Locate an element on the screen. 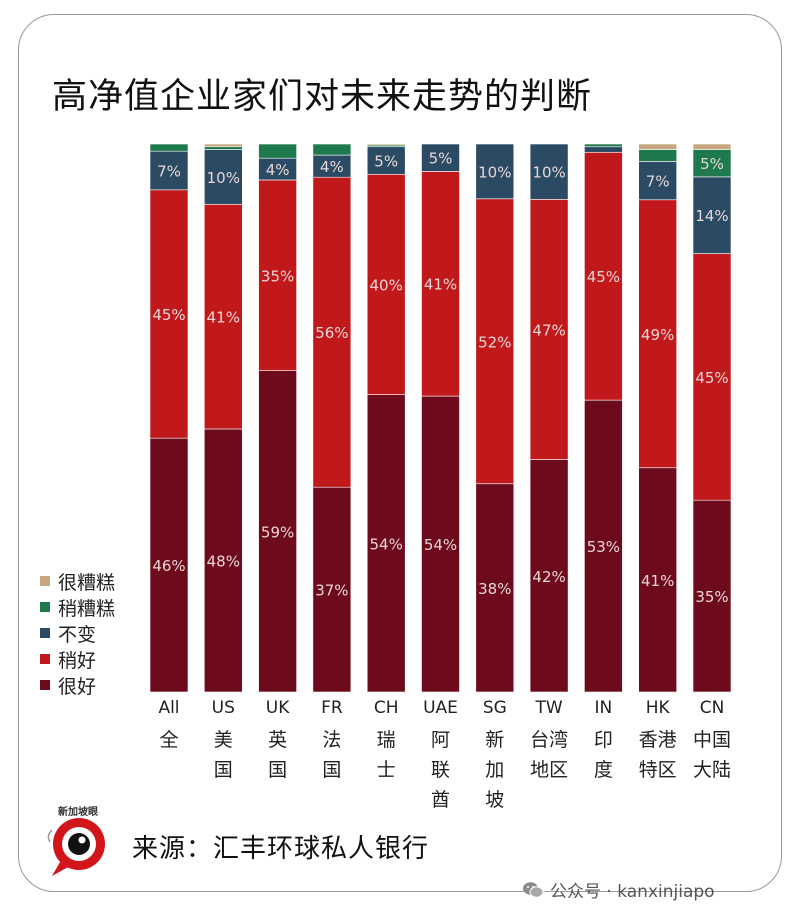 The image size is (794, 917). category-code: CH is located at coordinates (386, 708).